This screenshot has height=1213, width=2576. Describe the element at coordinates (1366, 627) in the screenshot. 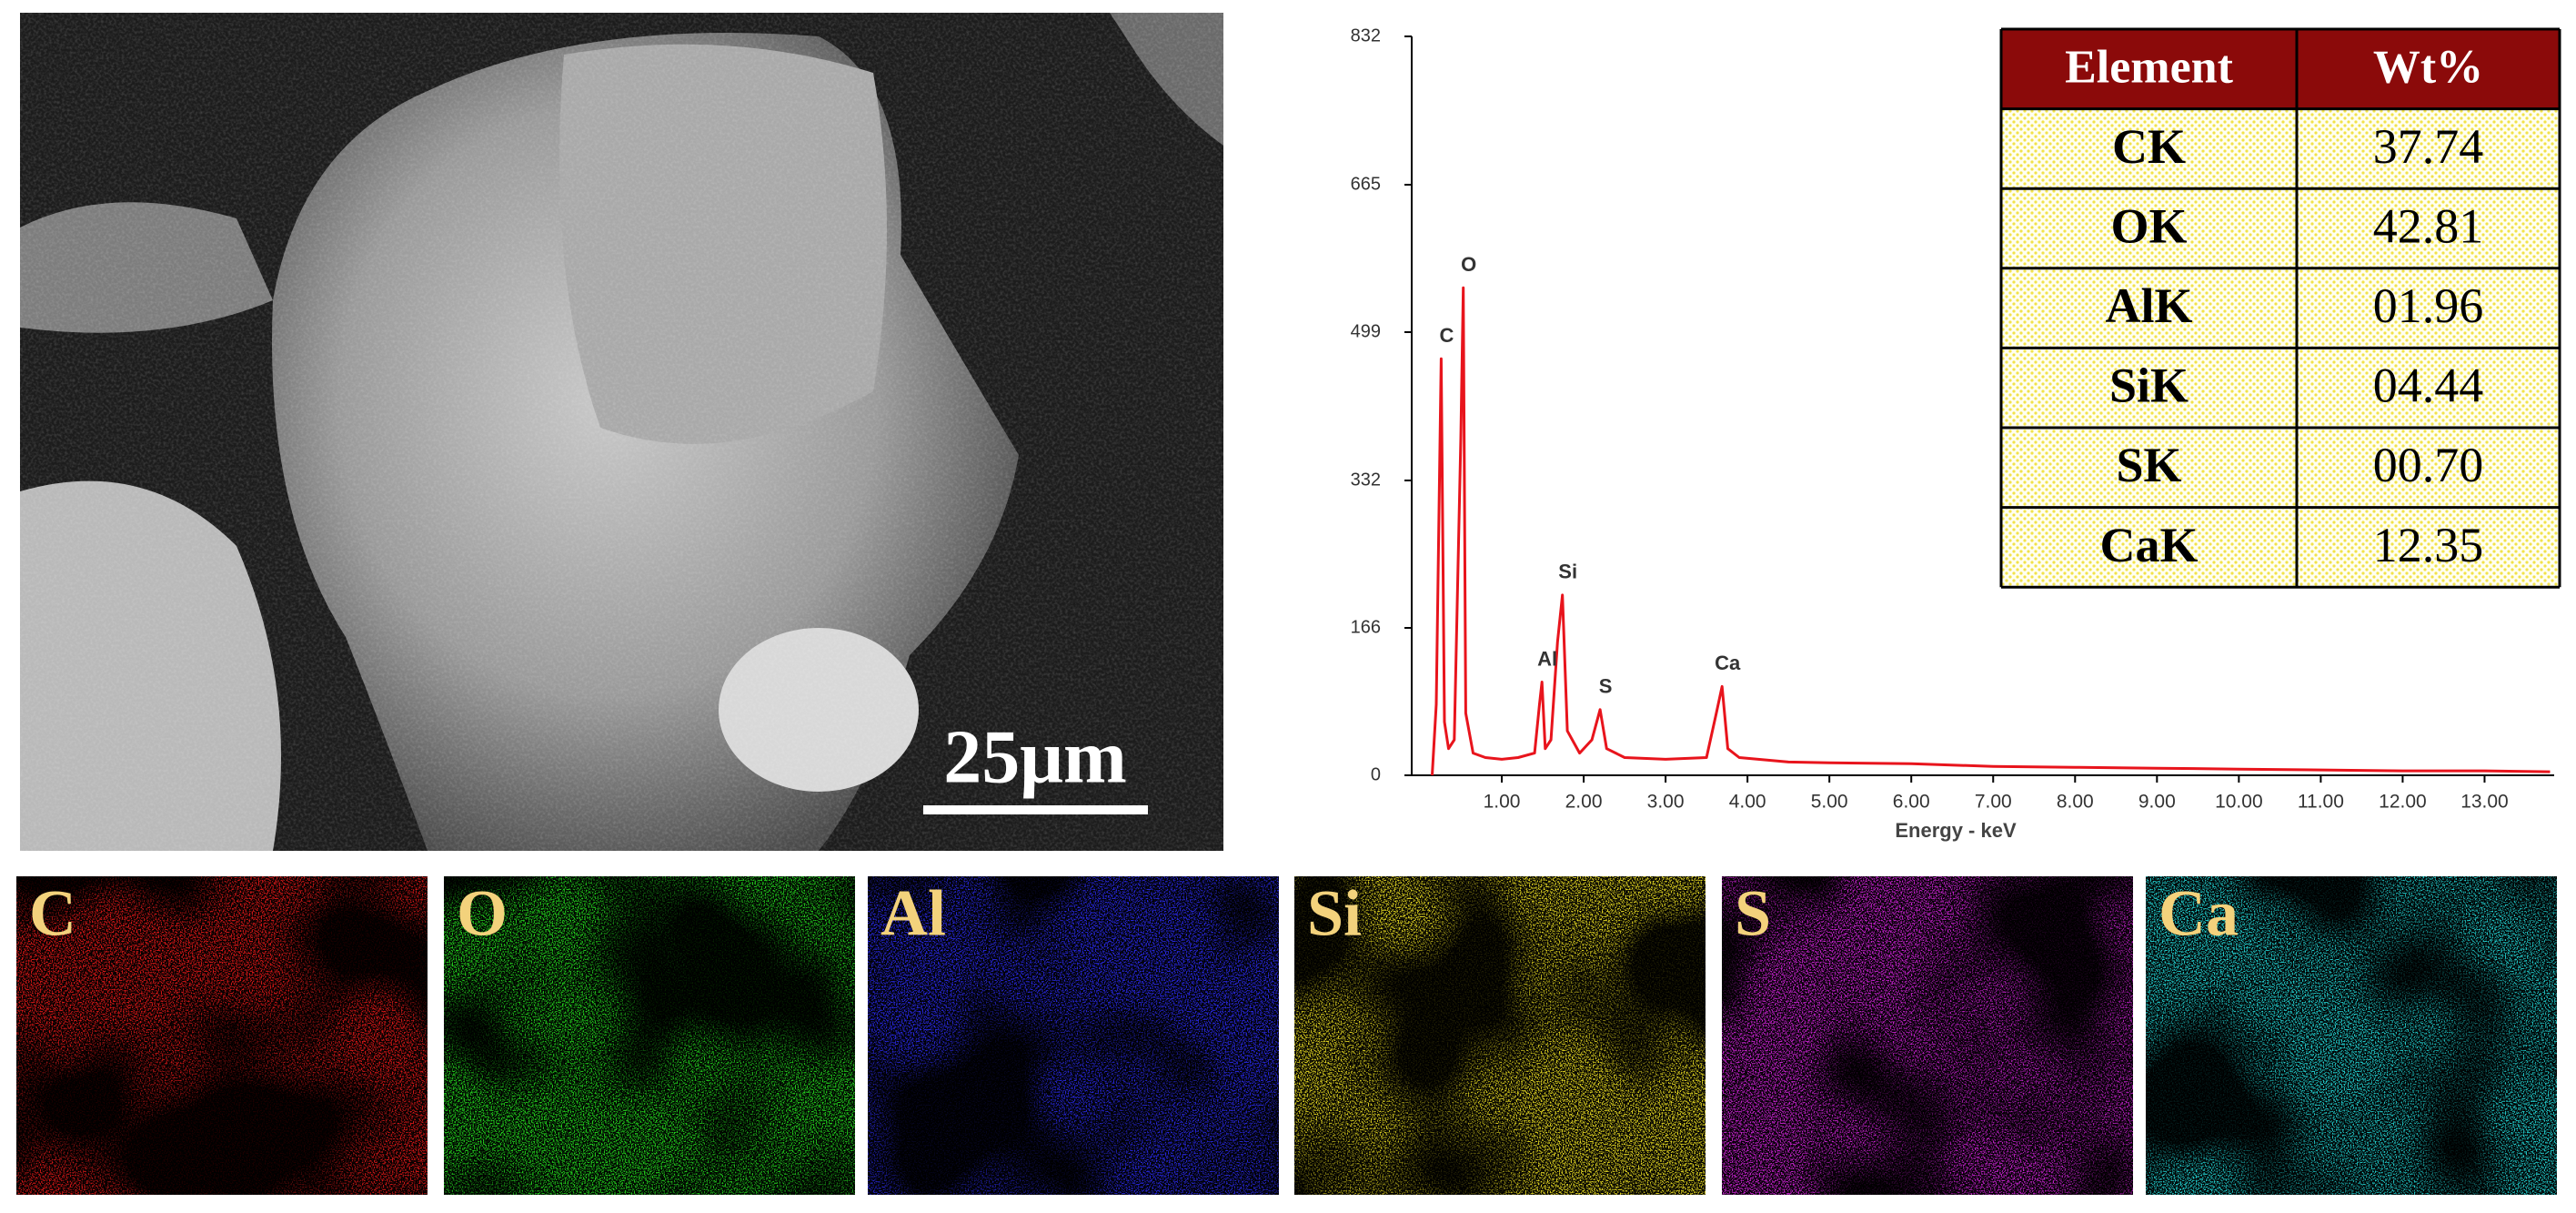

I see `y-tick-label: 166` at that location.